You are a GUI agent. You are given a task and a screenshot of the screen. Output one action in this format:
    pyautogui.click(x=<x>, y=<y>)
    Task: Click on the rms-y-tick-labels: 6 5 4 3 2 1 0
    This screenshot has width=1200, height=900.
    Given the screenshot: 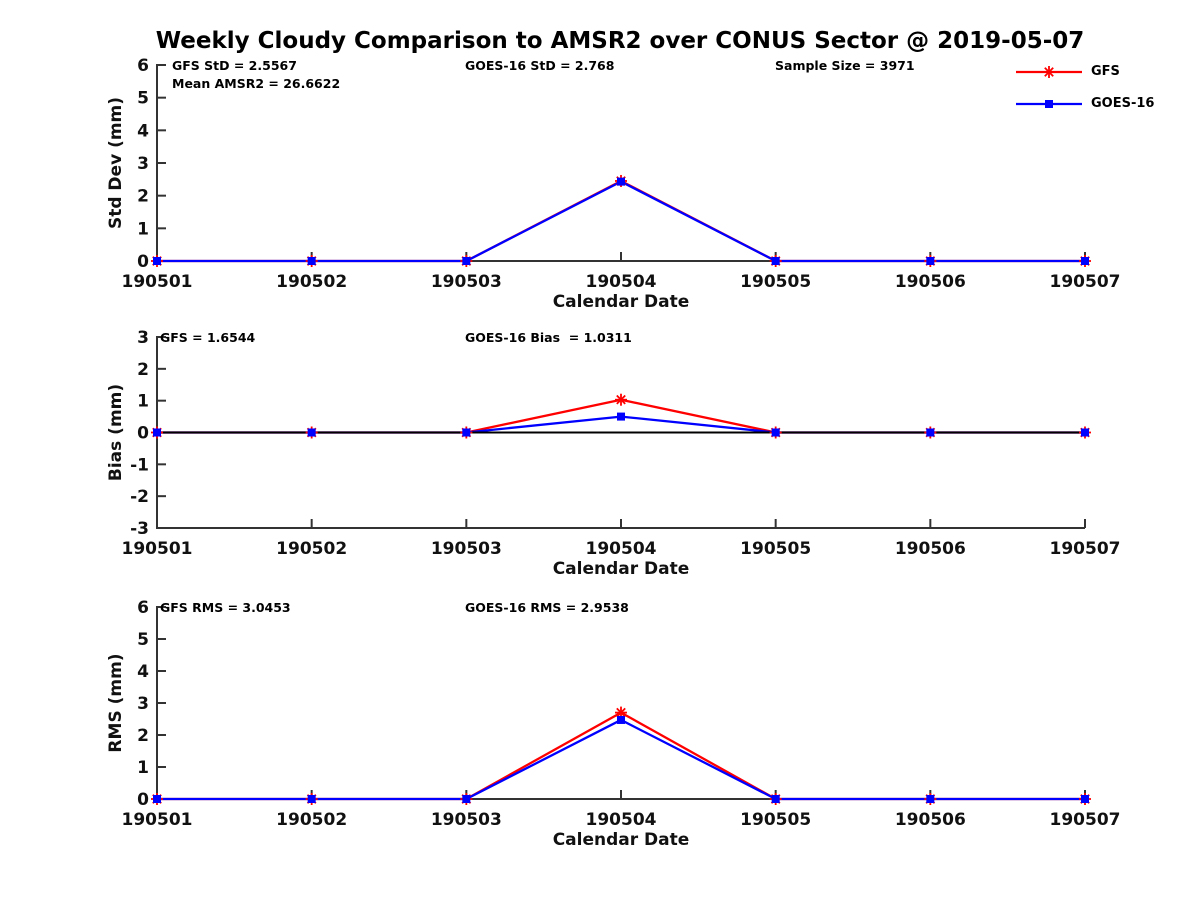 What is the action you would take?
    pyautogui.click(x=143, y=704)
    